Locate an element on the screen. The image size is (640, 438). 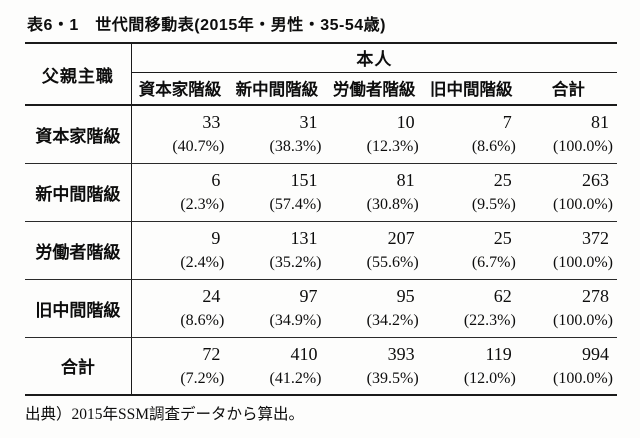
row-label: 資本家階級 is located at coordinates (78, 134).